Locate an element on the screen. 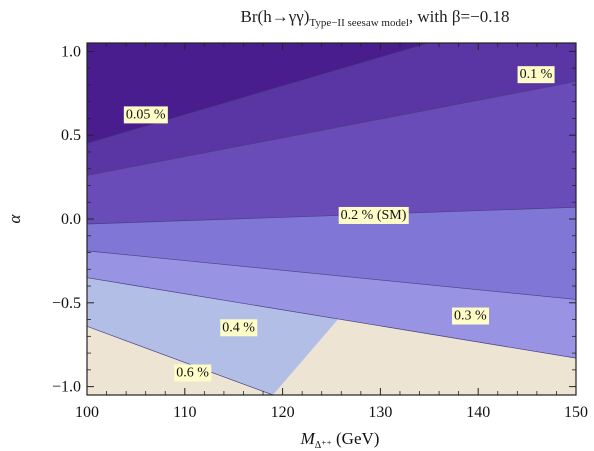 This screenshot has height=451, width=594. contour-label-text: 0.1 % is located at coordinates (536, 74).